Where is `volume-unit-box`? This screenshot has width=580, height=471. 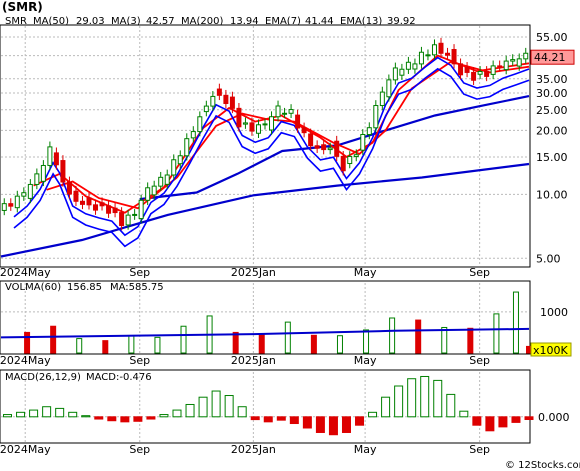 volume-unit-box is located at coordinates (551, 349).